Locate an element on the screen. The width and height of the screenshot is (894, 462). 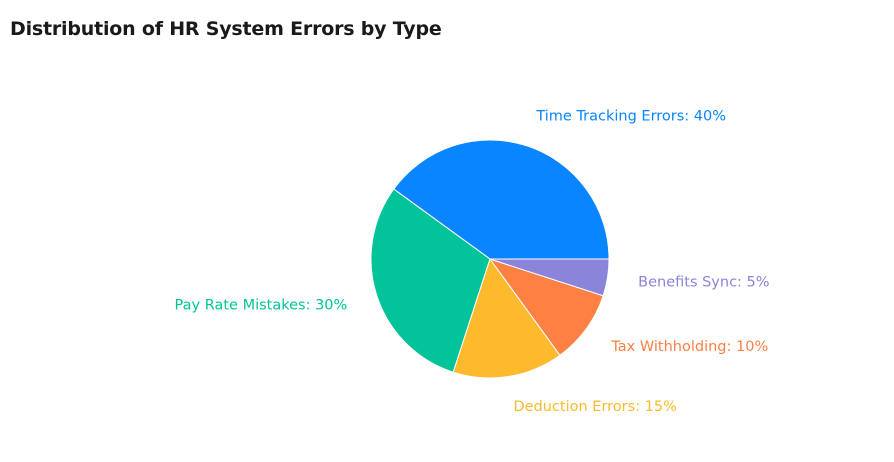
chart-title: Distribution of HR System Errors by Type is located at coordinates (226, 29).